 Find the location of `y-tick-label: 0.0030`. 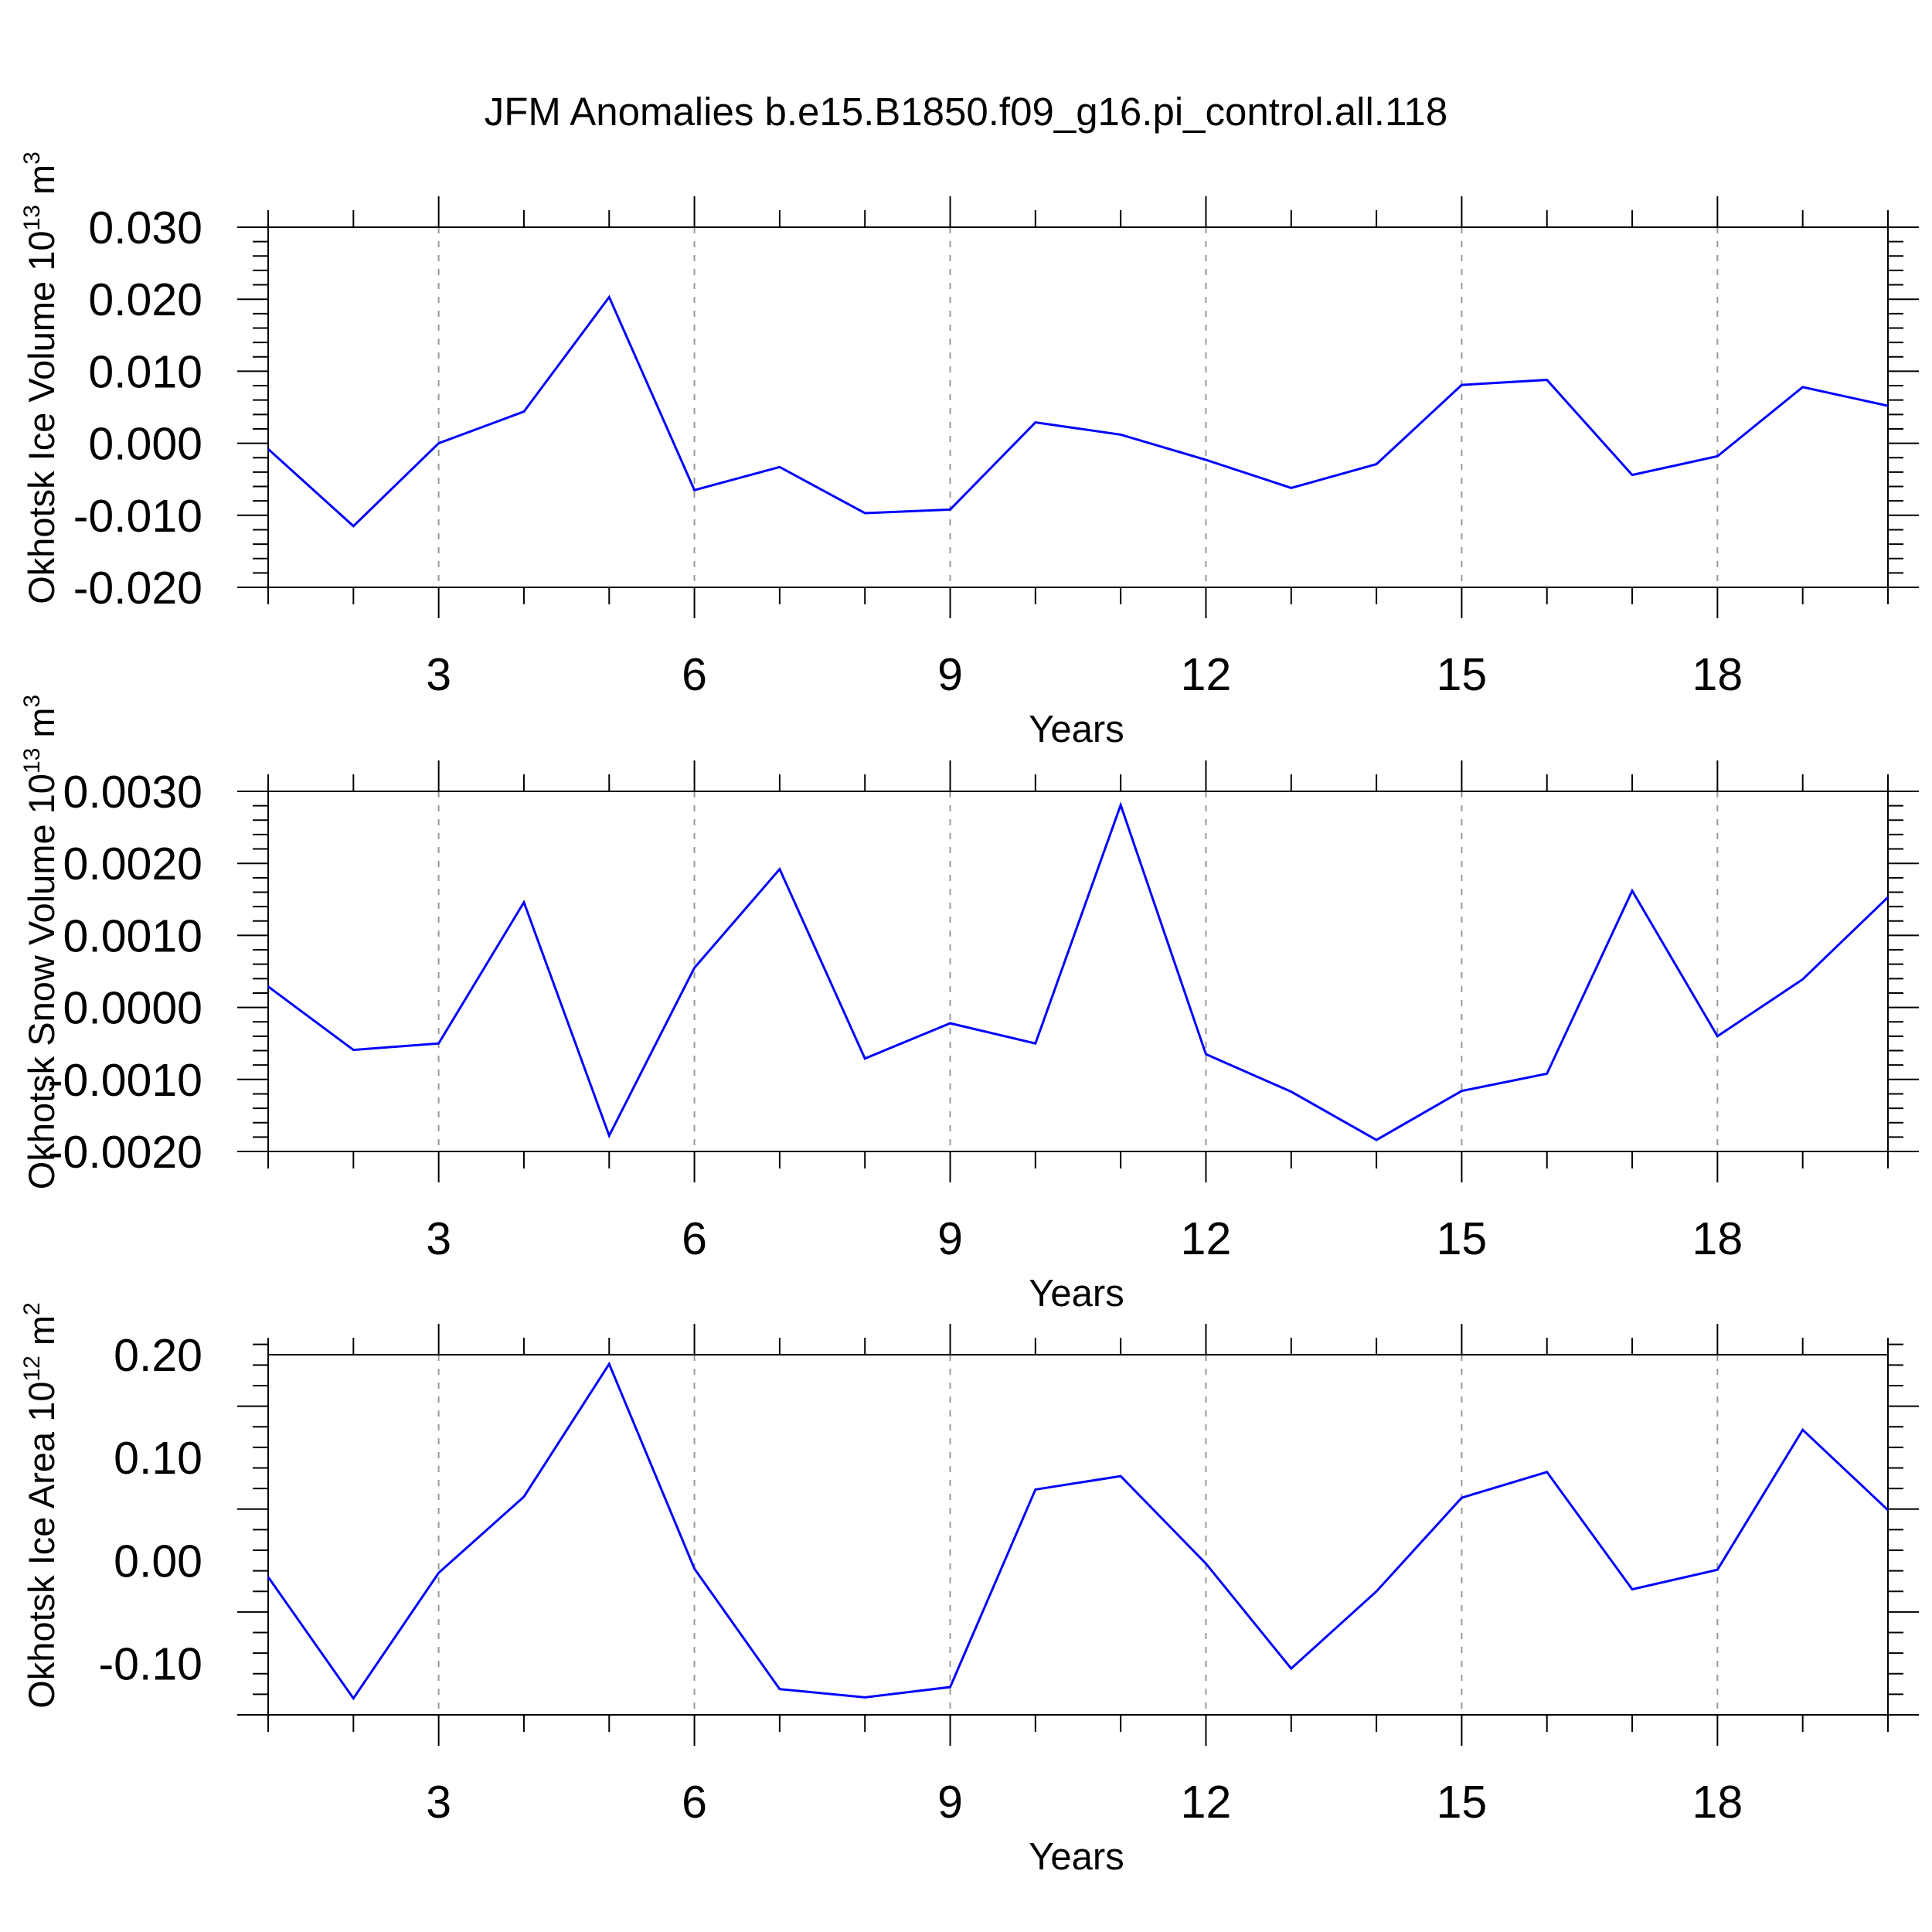

y-tick-label: 0.0030 is located at coordinates (132, 793).